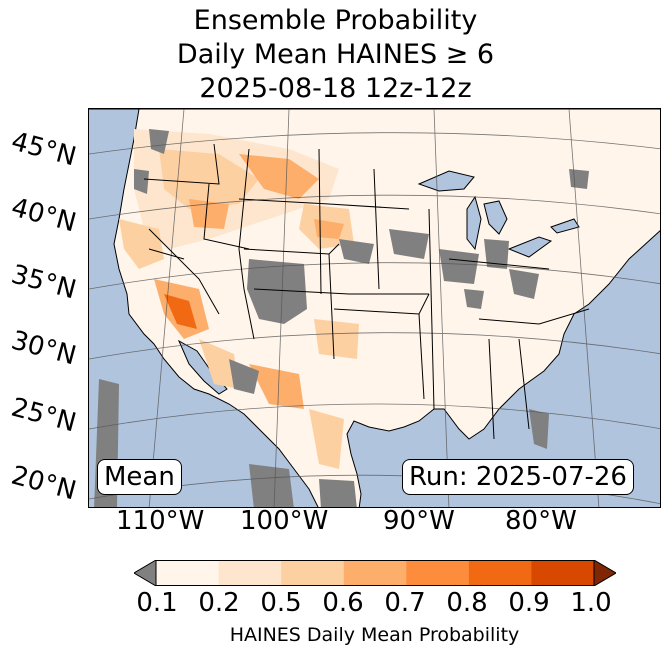 The image size is (671, 658). What do you see at coordinates (44, 282) in the screenshot?
I see `lat-label-35: 35°N` at bounding box center [44, 282].